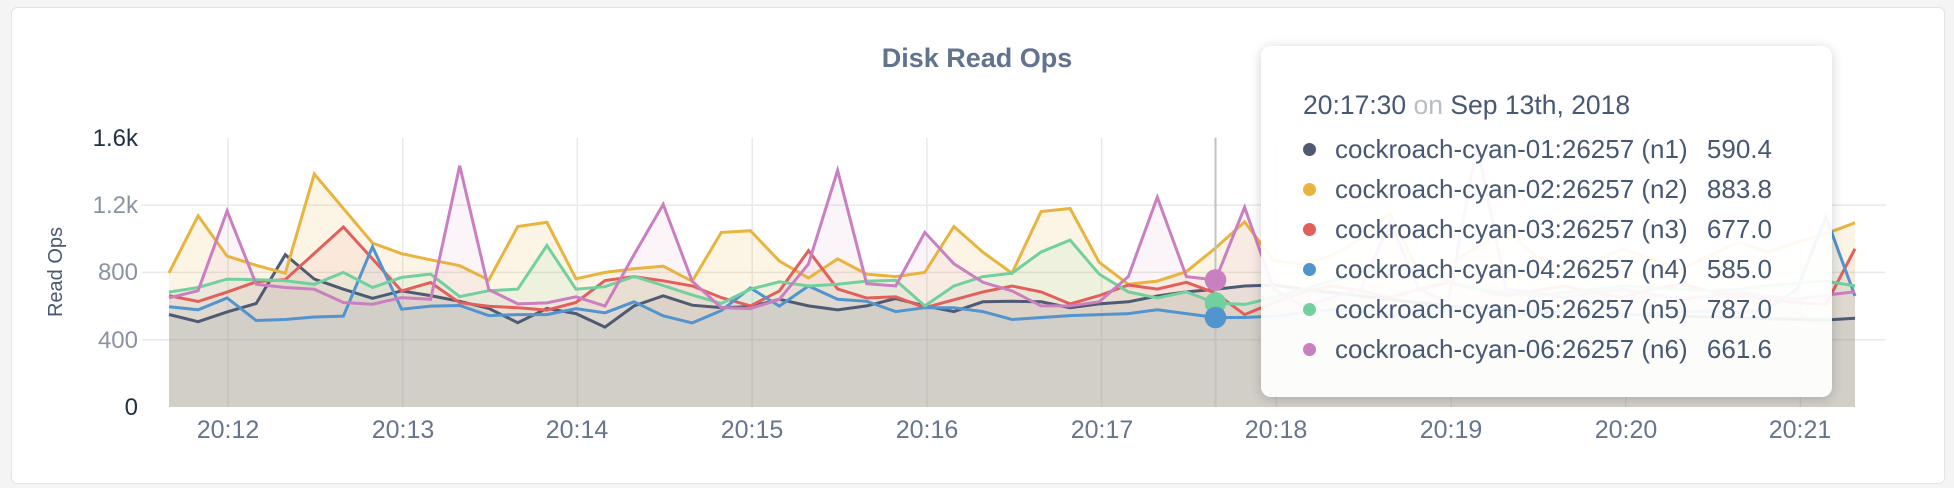 This screenshot has width=1954, height=488. What do you see at coordinates (116, 138) in the screenshot?
I see `svg-text: 1.6k` at bounding box center [116, 138].